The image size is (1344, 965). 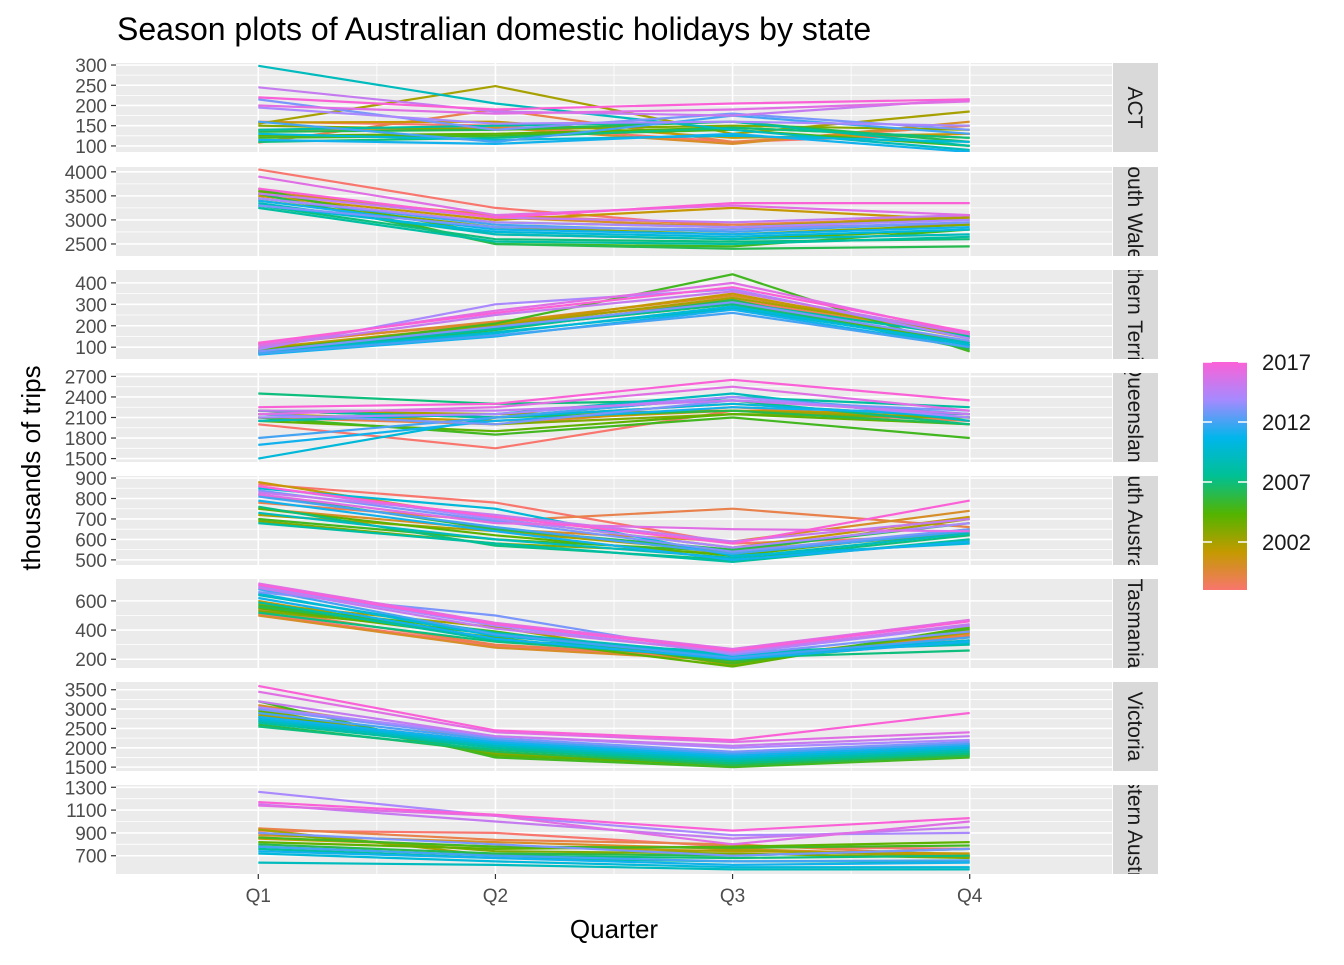 I want to click on strip-label: South Australia, so click(x=1134, y=521).